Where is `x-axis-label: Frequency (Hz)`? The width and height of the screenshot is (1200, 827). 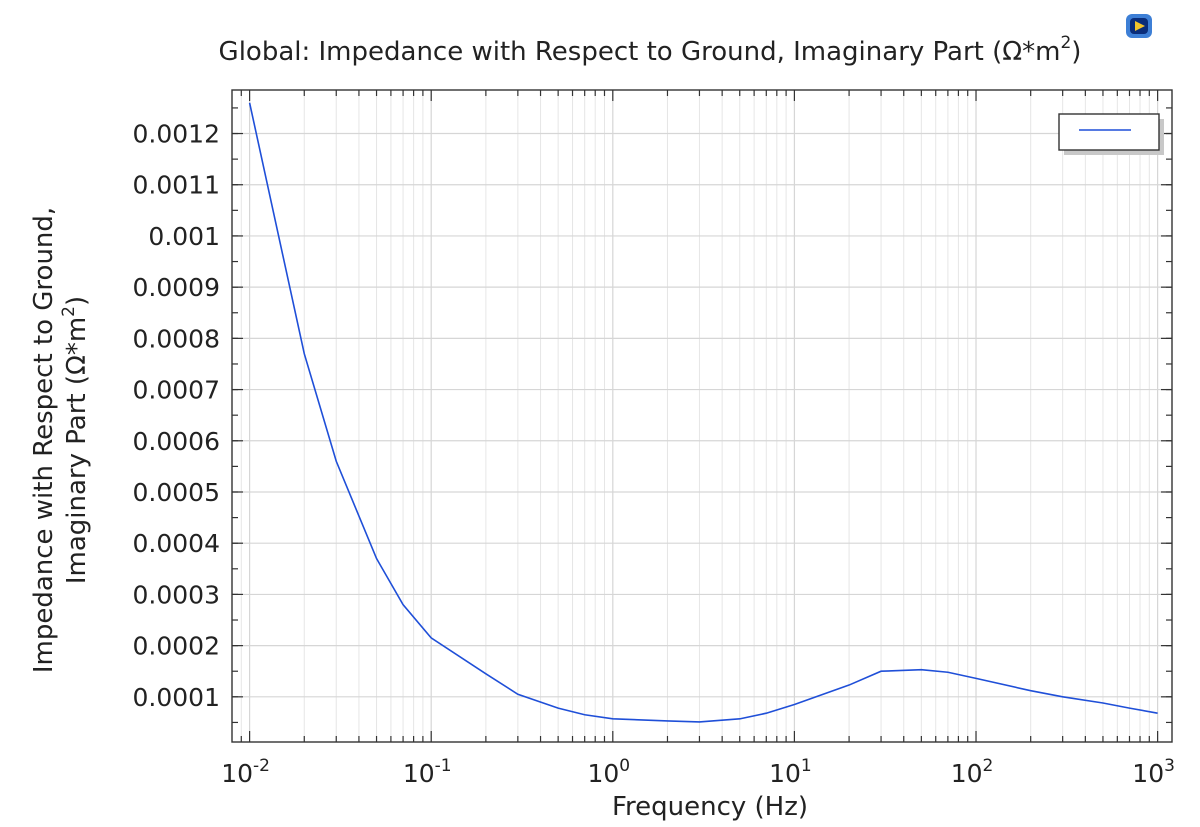
x-axis-label: Frequency (Hz) is located at coordinates (710, 807).